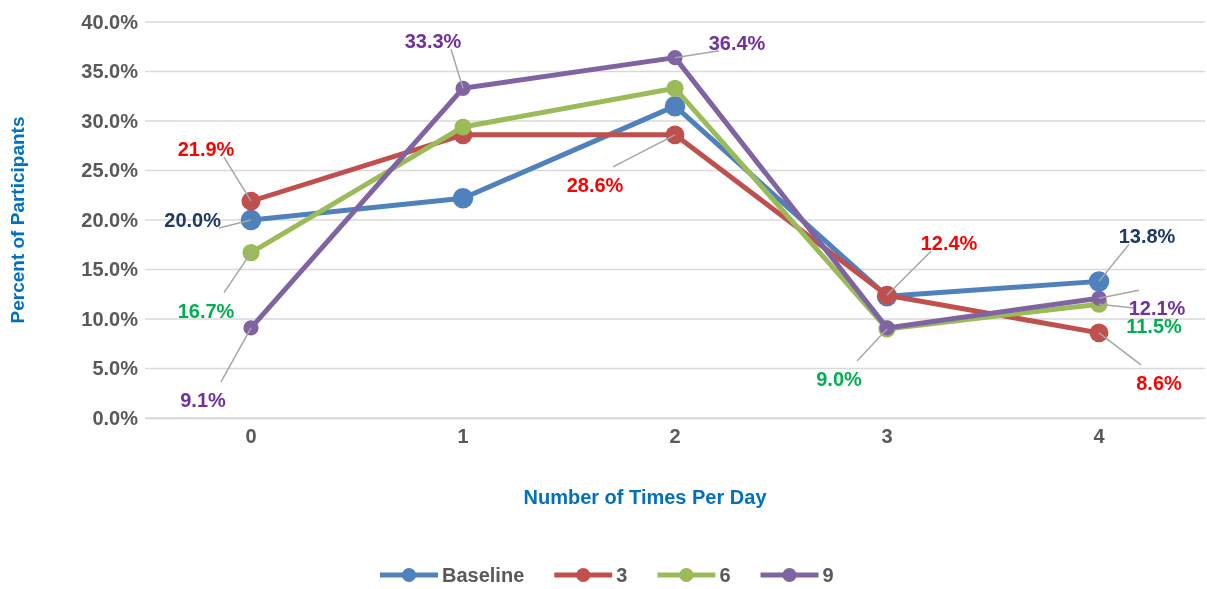 The image size is (1207, 589). I want to click on y-tick-label: 30.0%, so click(110, 120).